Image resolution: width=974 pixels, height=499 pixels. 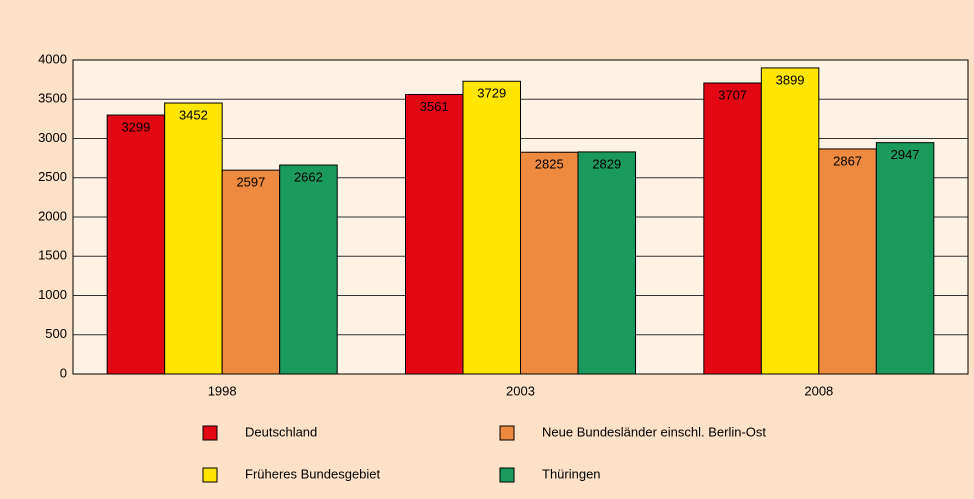 I want to click on value-label: 2825, so click(x=549, y=164).